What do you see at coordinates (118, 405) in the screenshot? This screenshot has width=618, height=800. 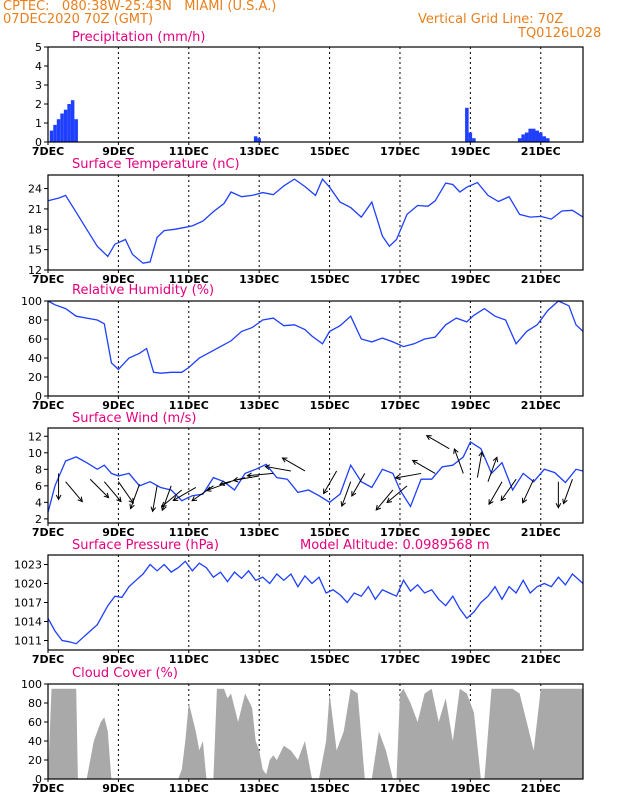 I see `rh-xtick-label: 9DEC` at bounding box center [118, 405].